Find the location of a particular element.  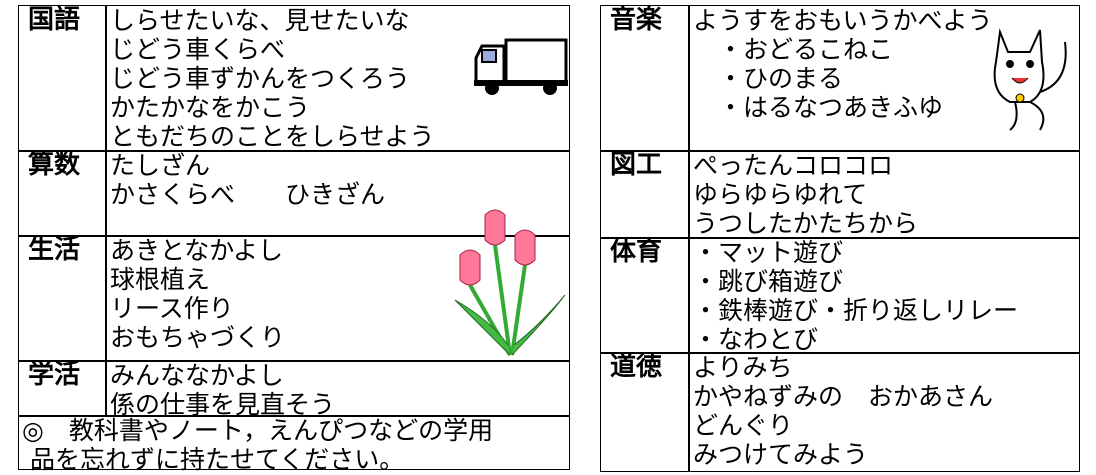

subject: 生活 is located at coordinates (54, 250).